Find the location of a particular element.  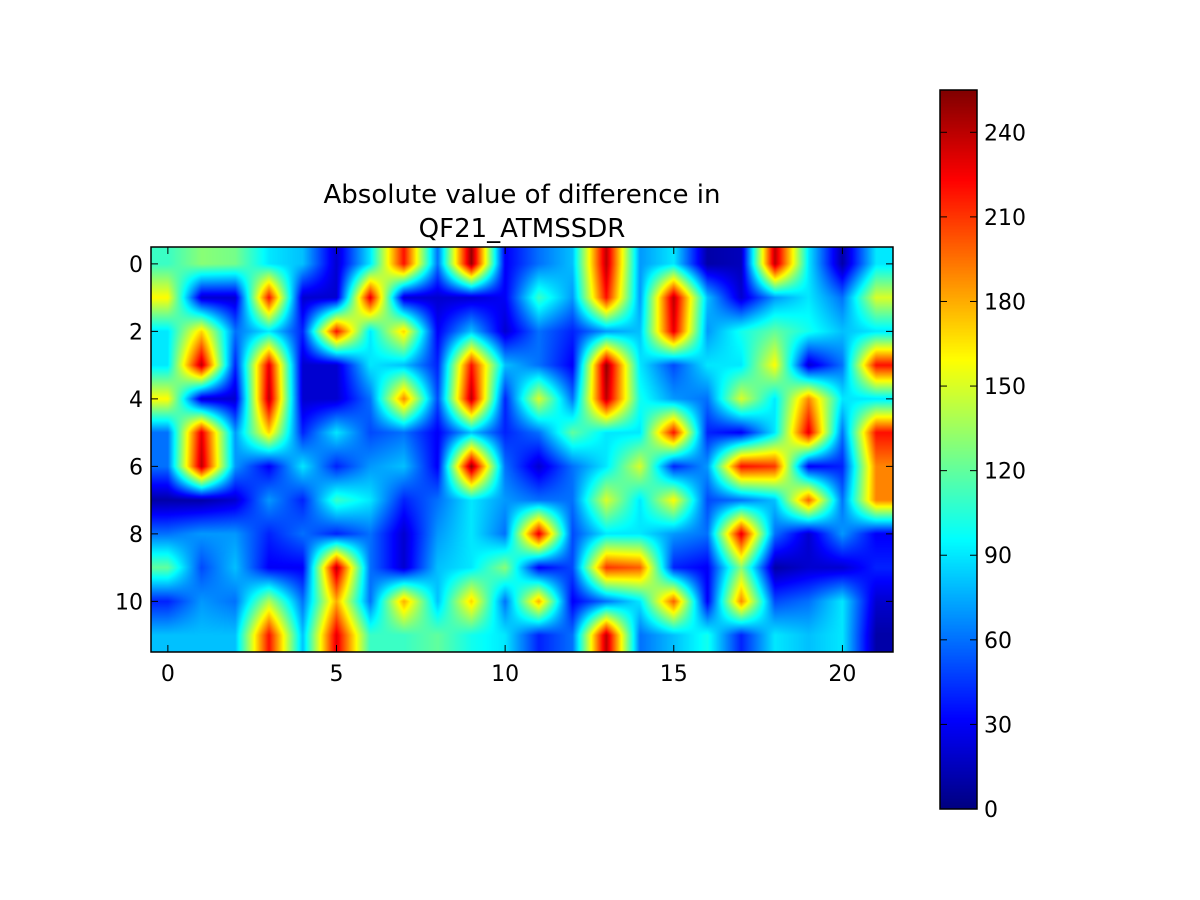

colorbar-axes: 0 30 60 90 120 150 180 210 240 is located at coordinates (982, 456).